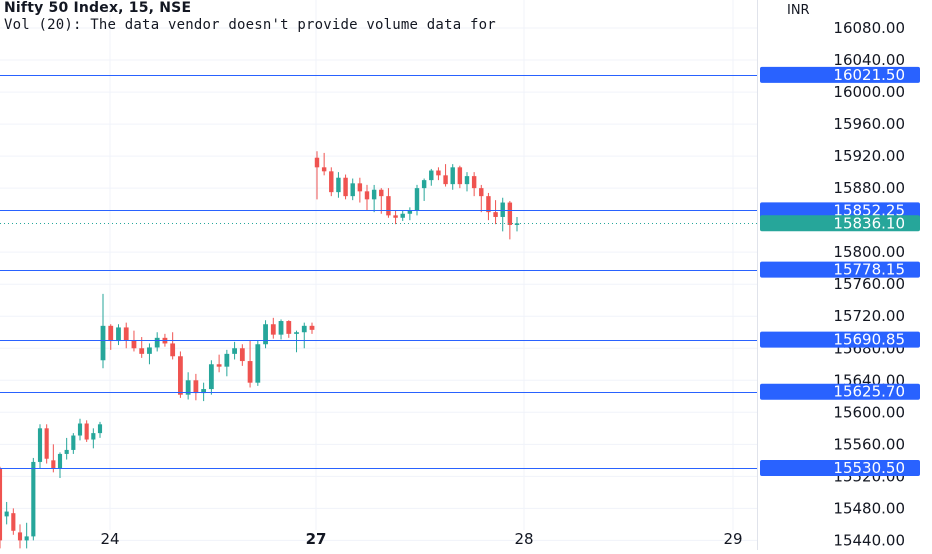 The height and width of the screenshot is (554, 932). I want to click on price-tick-label: 15600.00, so click(869, 412).